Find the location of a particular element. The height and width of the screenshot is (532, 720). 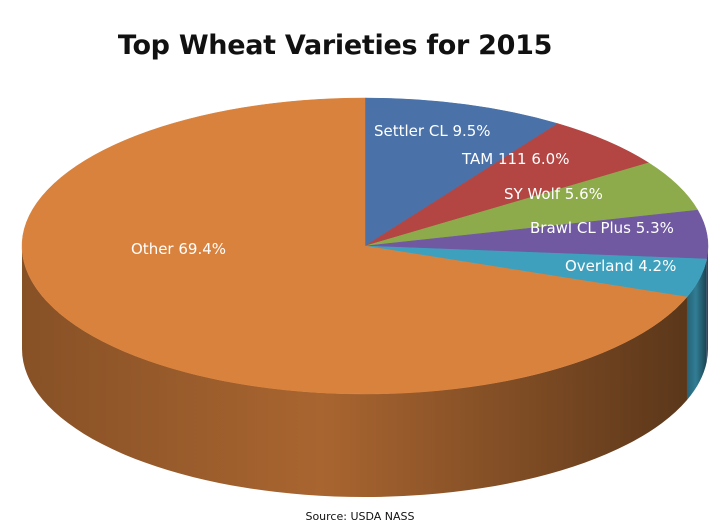

data-label-settler-cl: Settler CL 9.5% is located at coordinates (432, 131).